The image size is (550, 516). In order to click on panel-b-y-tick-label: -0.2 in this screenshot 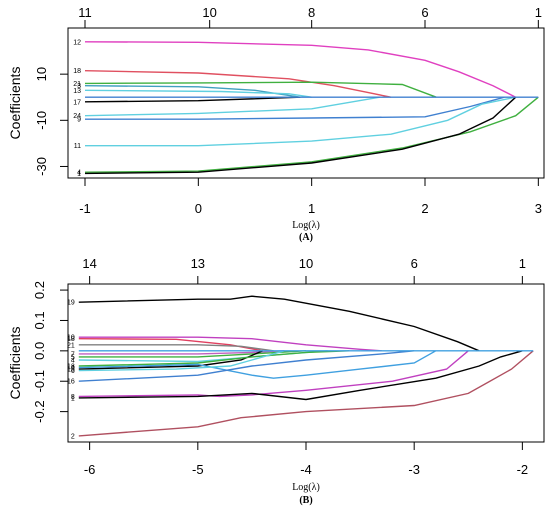, I will do `click(39, 411)`.